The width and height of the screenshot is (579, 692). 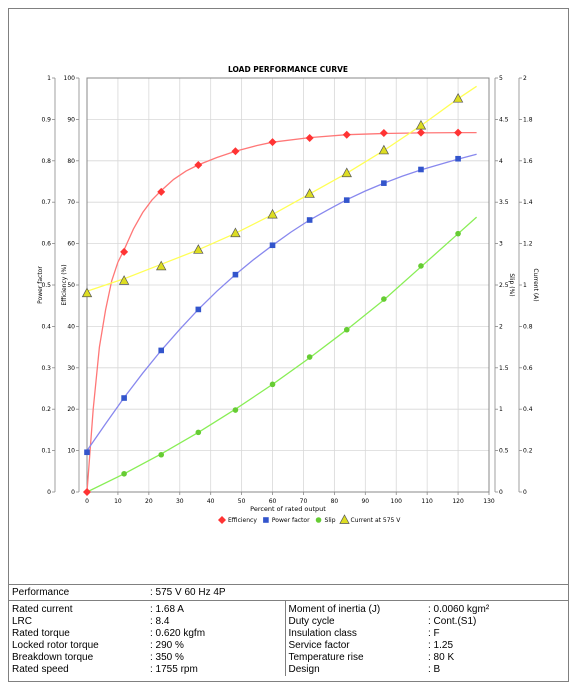 I want to click on x-tick-label: 110, so click(x=427, y=501).